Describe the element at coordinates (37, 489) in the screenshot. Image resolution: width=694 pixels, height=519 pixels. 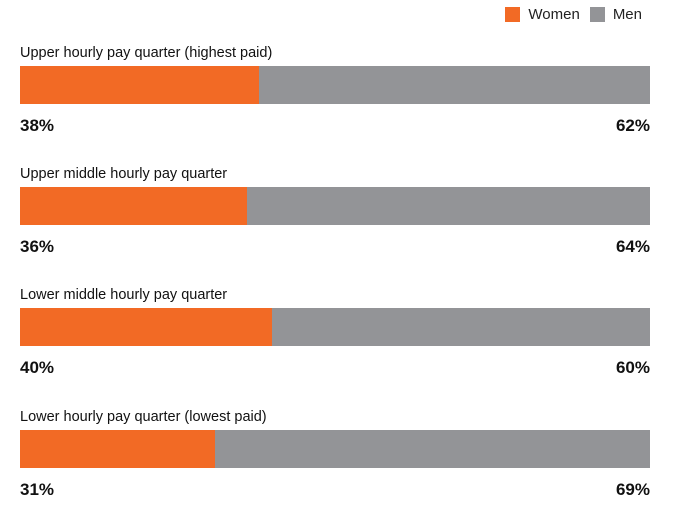
I see `women-percent-label: 31%` at that location.